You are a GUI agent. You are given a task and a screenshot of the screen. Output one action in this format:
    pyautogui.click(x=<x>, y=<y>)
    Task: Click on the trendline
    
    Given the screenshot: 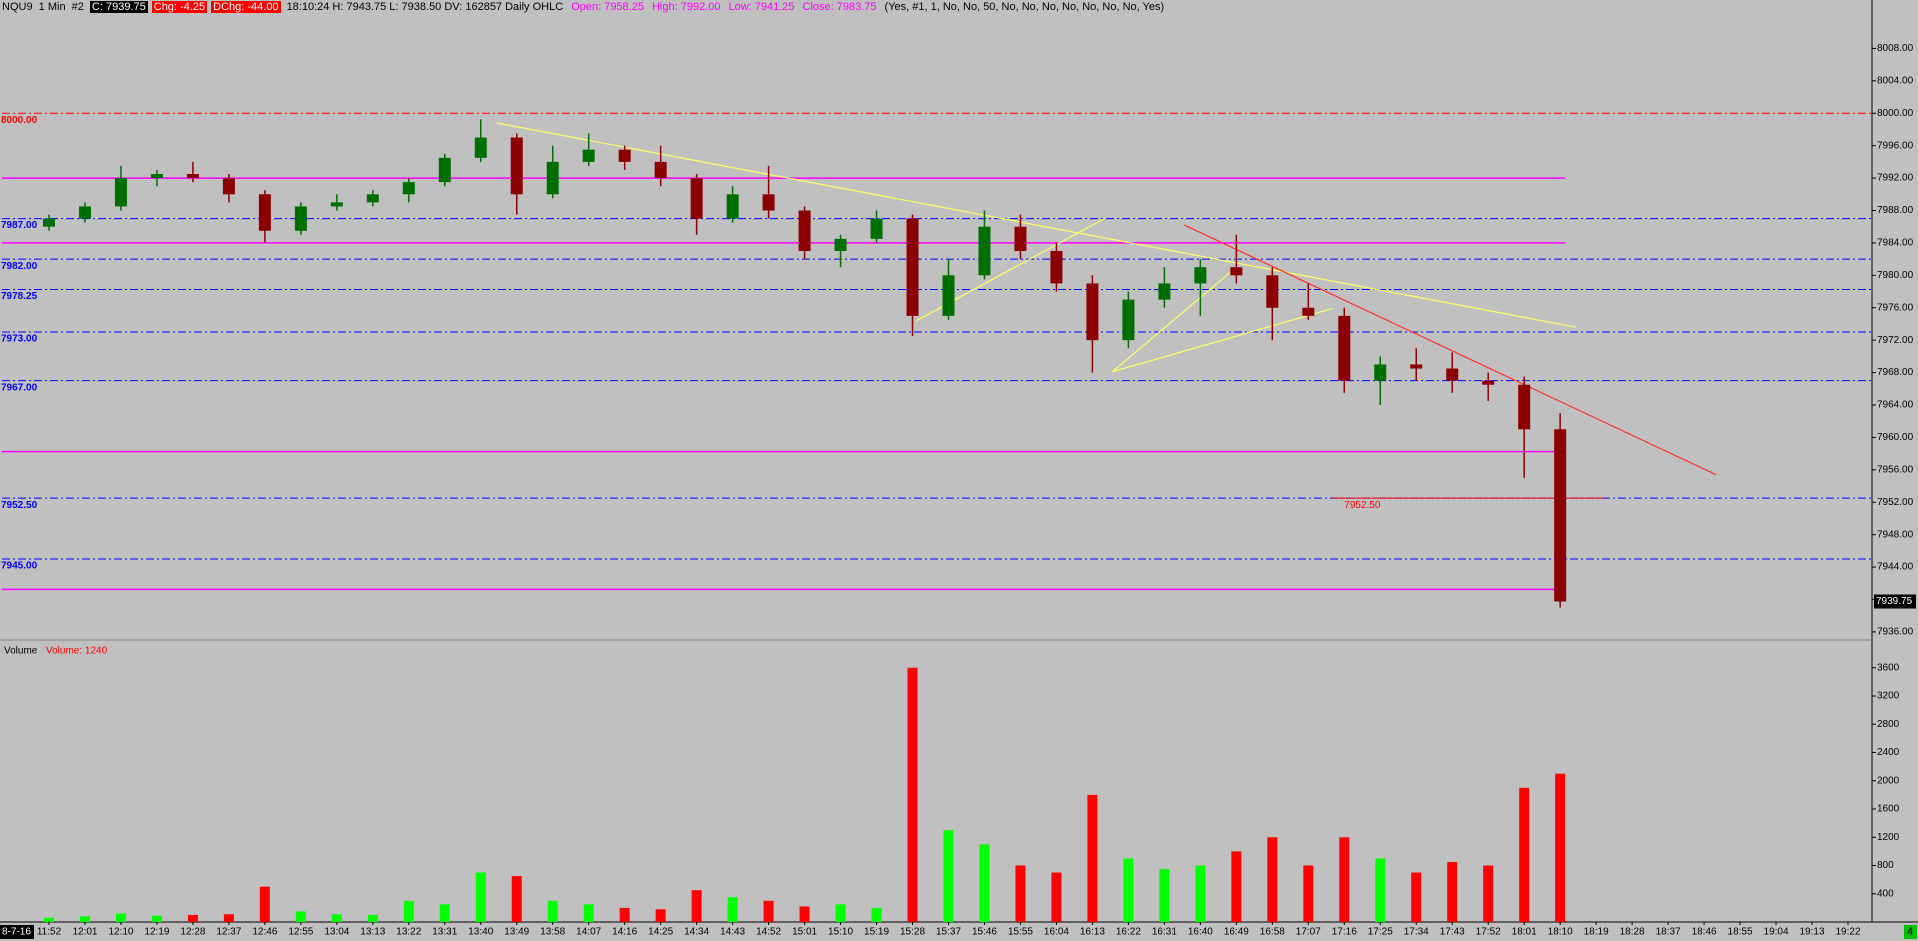 What is the action you would take?
    pyautogui.click(x=1222, y=340)
    